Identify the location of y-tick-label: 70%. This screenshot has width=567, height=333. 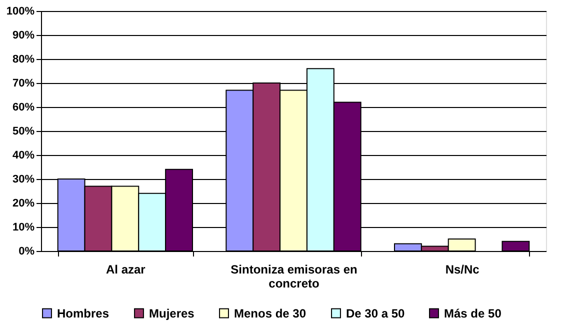
(23, 84).